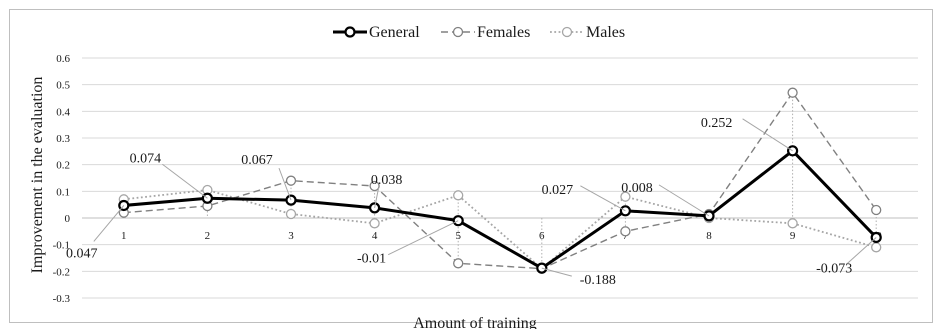 The width and height of the screenshot is (943, 329). What do you see at coordinates (375, 236) in the screenshot?
I see `x-tick-label: 4` at bounding box center [375, 236].